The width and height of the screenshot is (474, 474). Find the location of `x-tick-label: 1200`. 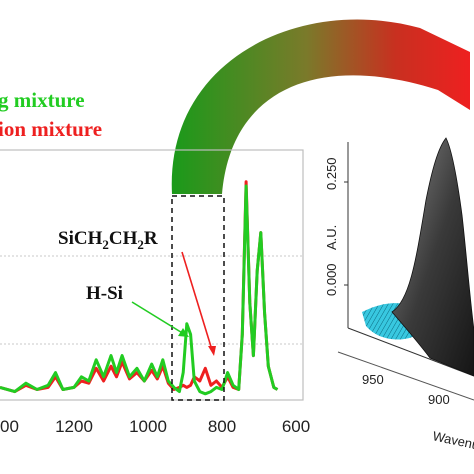

x-tick-label: 1200 is located at coordinates (74, 426).